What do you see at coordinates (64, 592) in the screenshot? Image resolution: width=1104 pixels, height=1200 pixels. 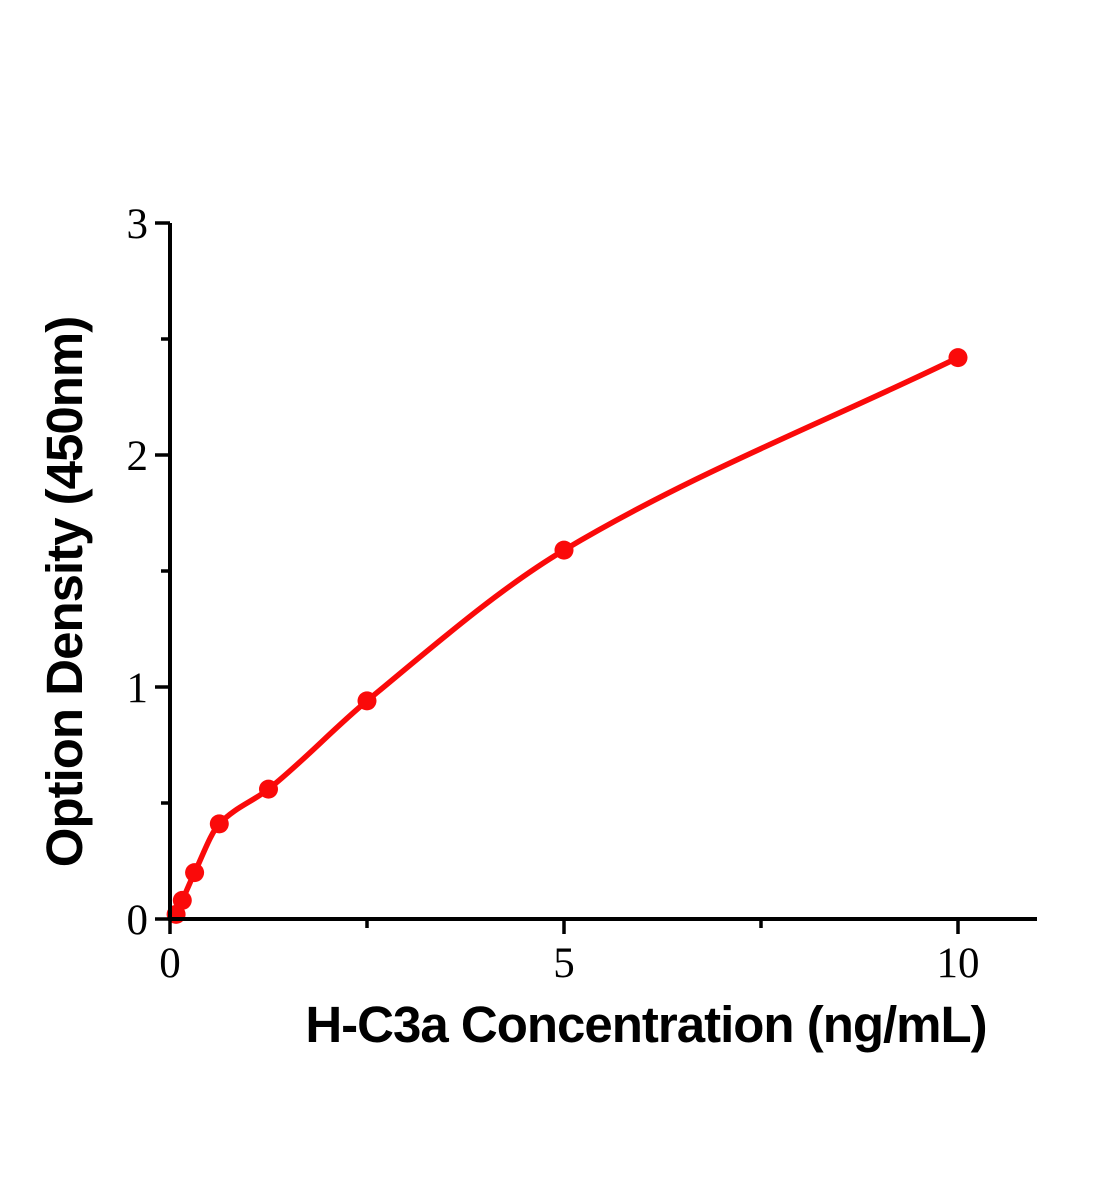 I see `y-axis-title: Option Density (450nm)` at bounding box center [64, 592].